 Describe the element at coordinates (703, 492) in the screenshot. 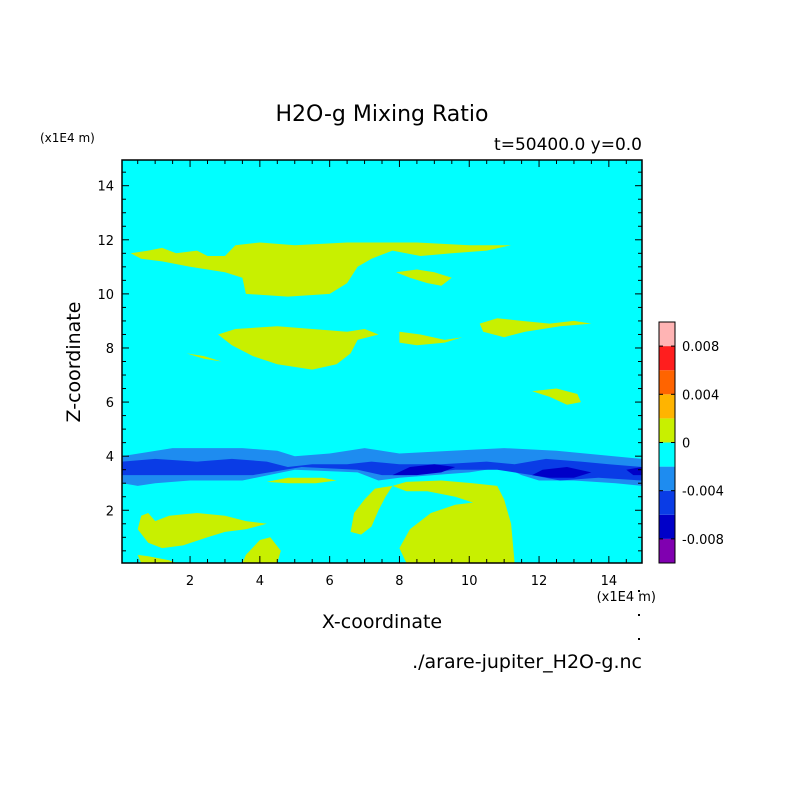

I see `colorbar-tick-label: -0.004` at that location.